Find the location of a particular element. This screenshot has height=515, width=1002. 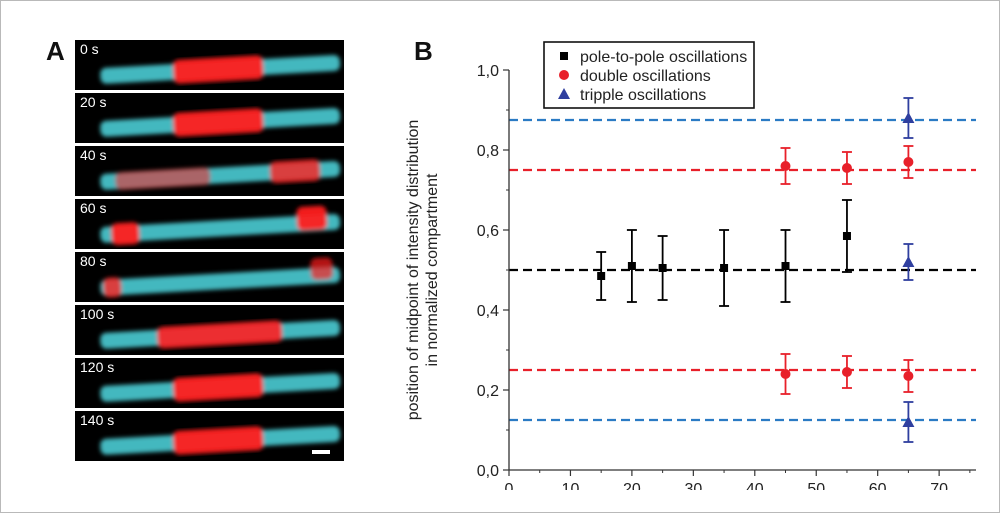

frame-time-label: 80 s is located at coordinates (93, 261).